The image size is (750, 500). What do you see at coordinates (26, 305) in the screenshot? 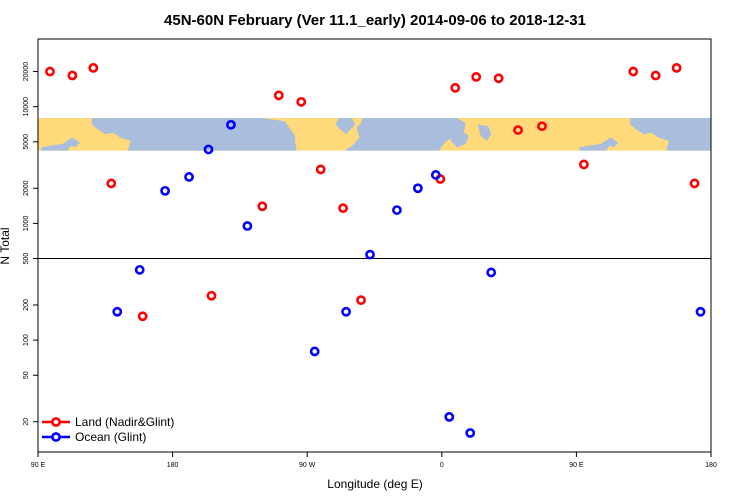
I see `y-tick-label: 200` at bounding box center [26, 305].